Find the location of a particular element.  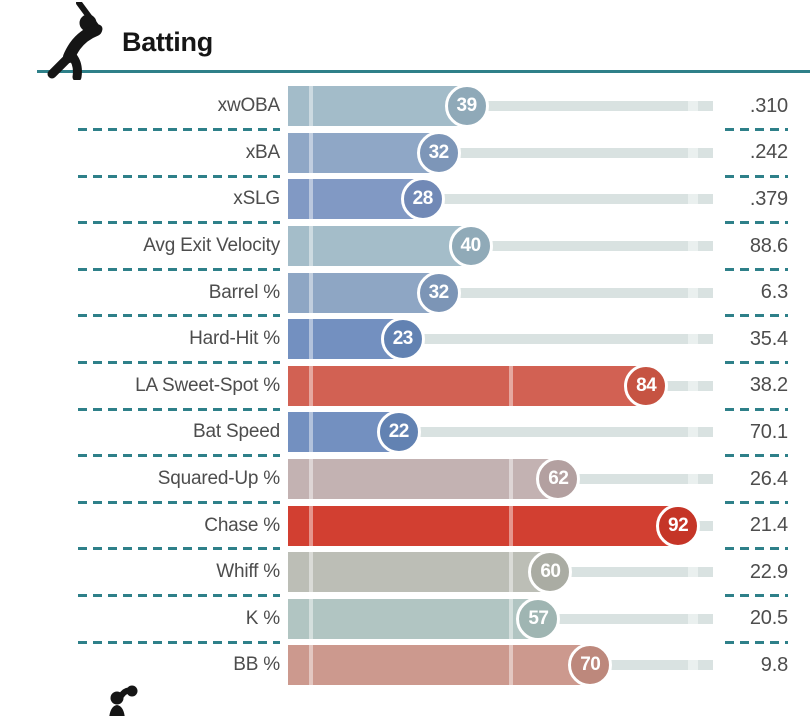

percentile-badge: 22 is located at coordinates (398, 432).